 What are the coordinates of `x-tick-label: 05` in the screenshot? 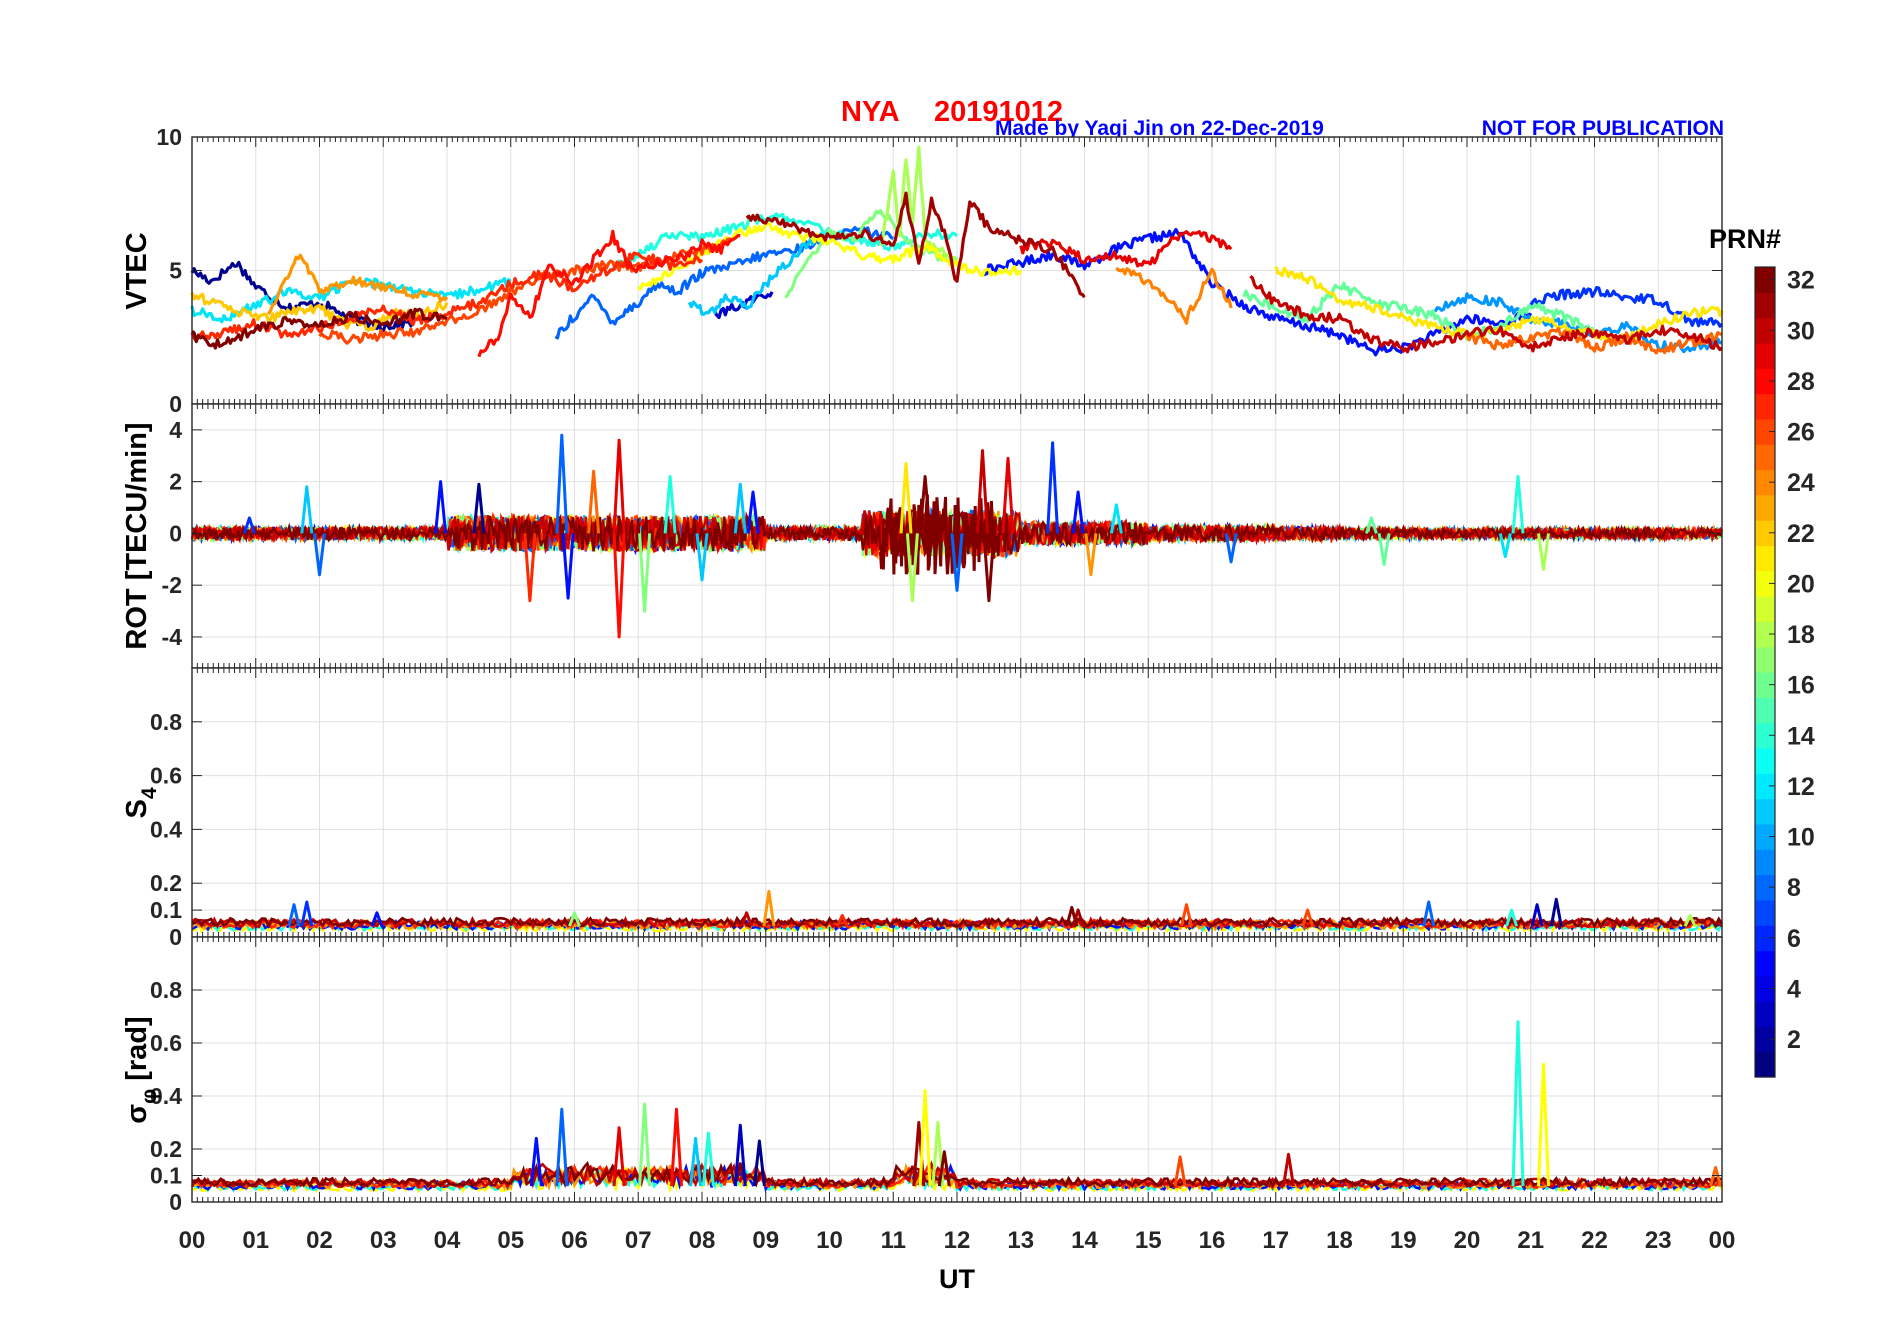 It's located at (510, 1240).